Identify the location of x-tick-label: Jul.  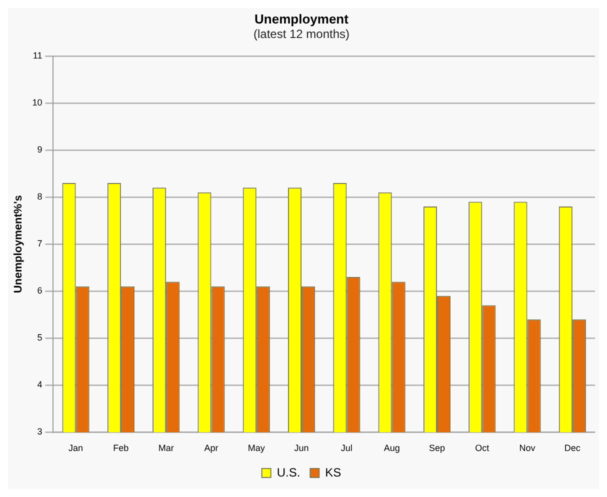
(346, 448).